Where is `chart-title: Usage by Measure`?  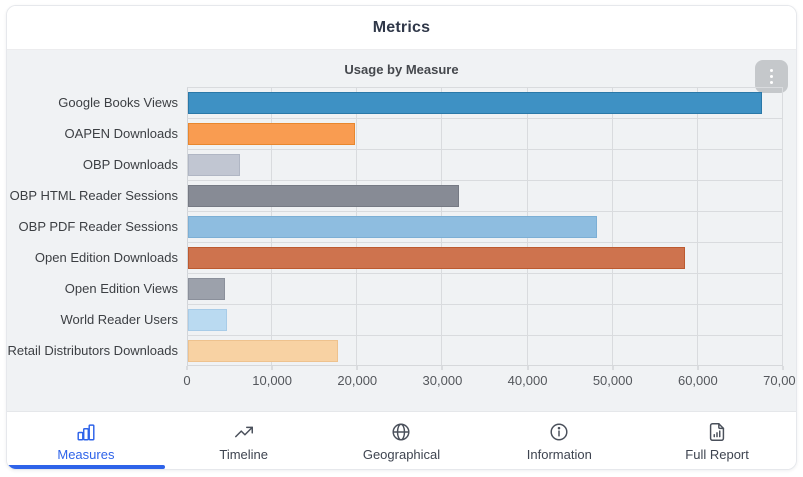
chart-title: Usage by Measure is located at coordinates (401, 69).